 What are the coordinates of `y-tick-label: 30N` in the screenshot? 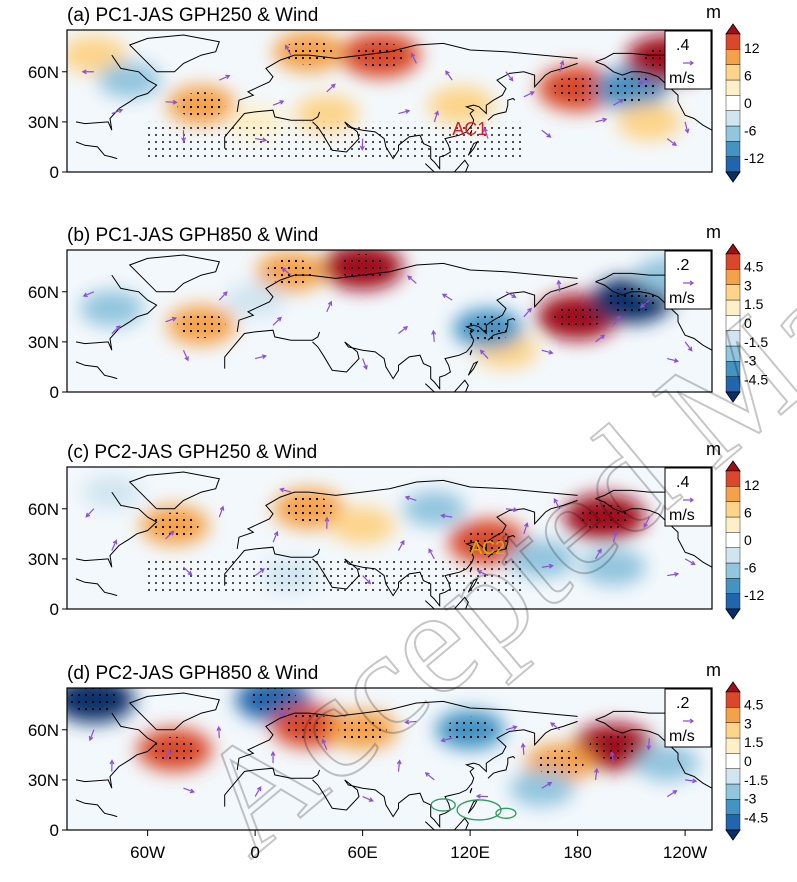 It's located at (43, 342).